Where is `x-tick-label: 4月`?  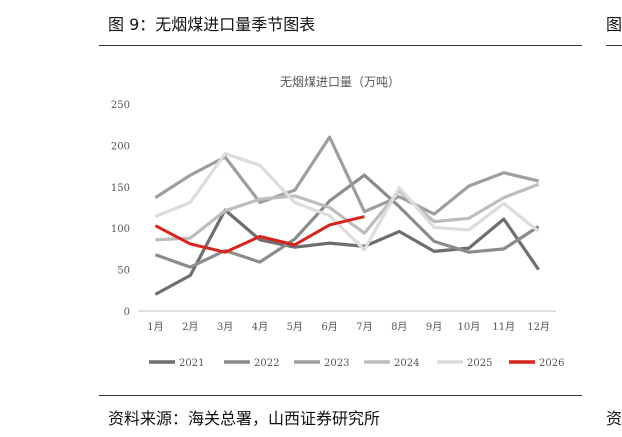 x-tick-label: 4月 is located at coordinates (260, 327).